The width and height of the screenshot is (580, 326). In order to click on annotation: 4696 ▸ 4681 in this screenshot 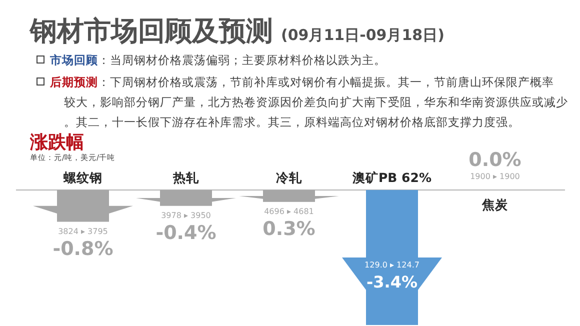, I will do `click(289, 211)`.